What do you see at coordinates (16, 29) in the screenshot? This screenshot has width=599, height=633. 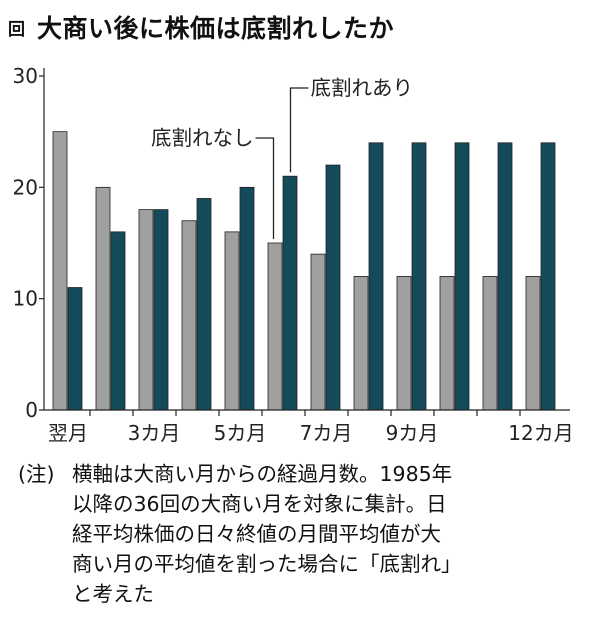 I see `figure-mark: 回` at bounding box center [16, 29].